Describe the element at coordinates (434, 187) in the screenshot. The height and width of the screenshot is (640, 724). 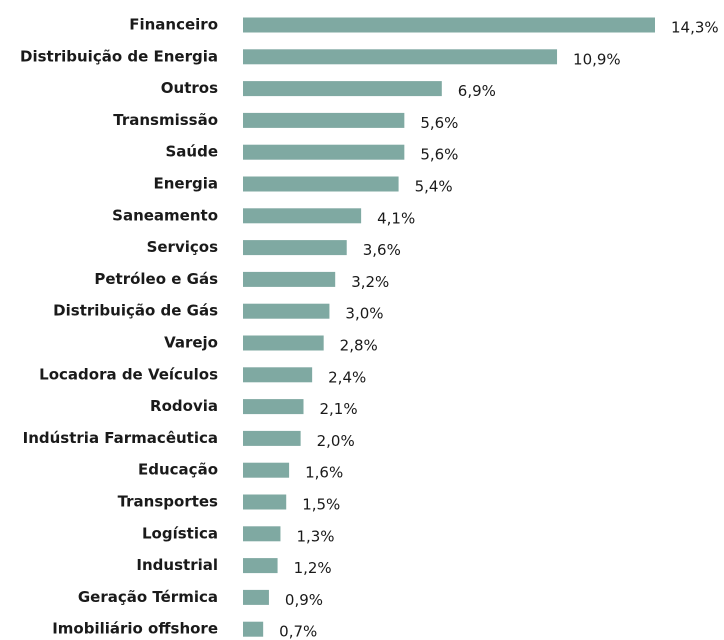
I see `value-label: 5,4%` at that location.